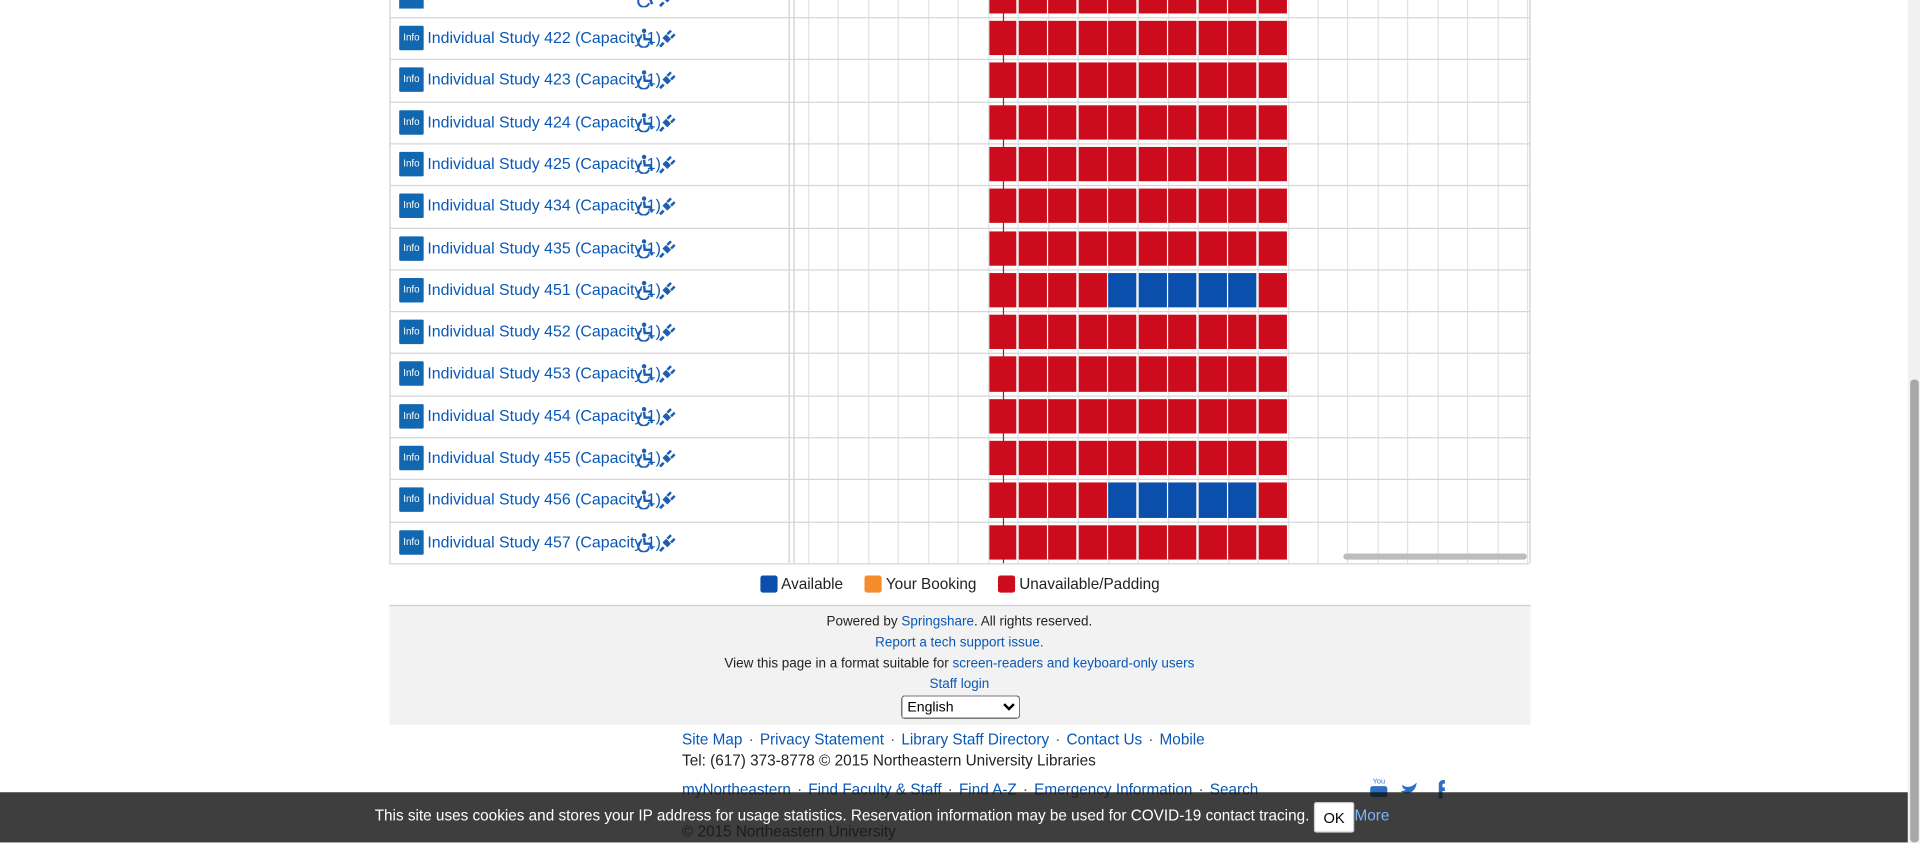 This screenshot has width=1920, height=843. Describe the element at coordinates (975, 740) in the screenshot. I see `link: Library Staff Directory` at that location.